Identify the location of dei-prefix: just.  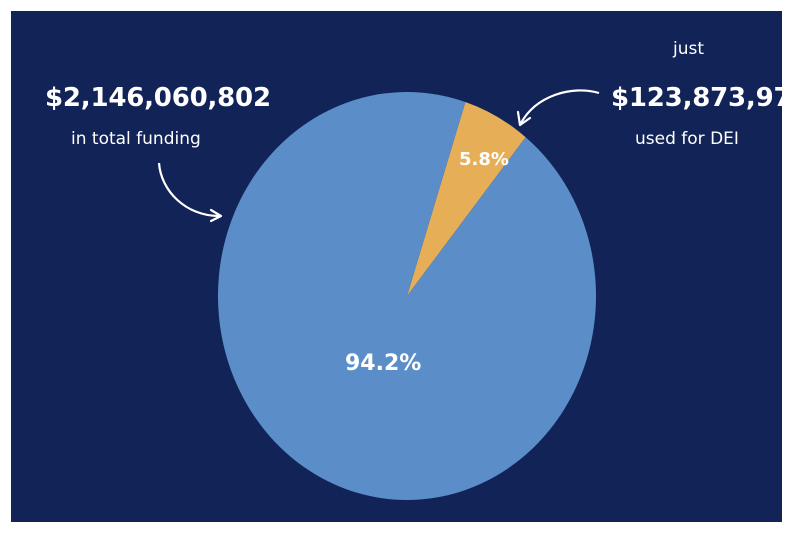
(689, 49).